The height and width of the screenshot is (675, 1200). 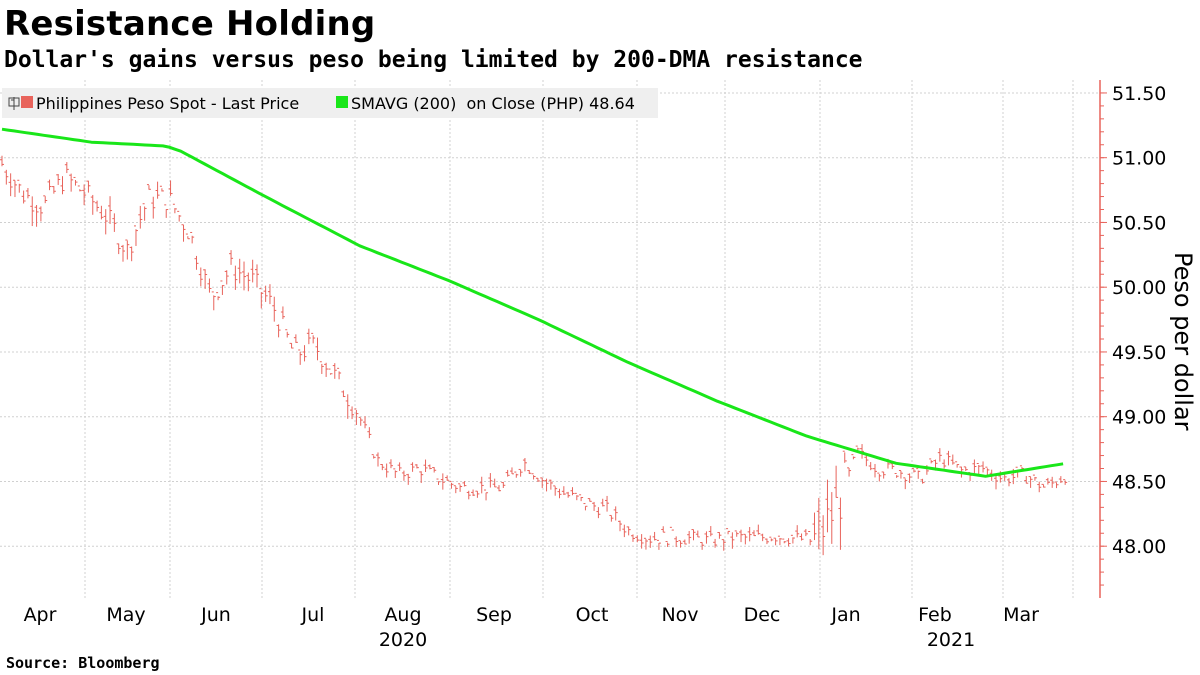 What do you see at coordinates (402, 615) in the screenshot?
I see `x-month-label: Aug` at bounding box center [402, 615].